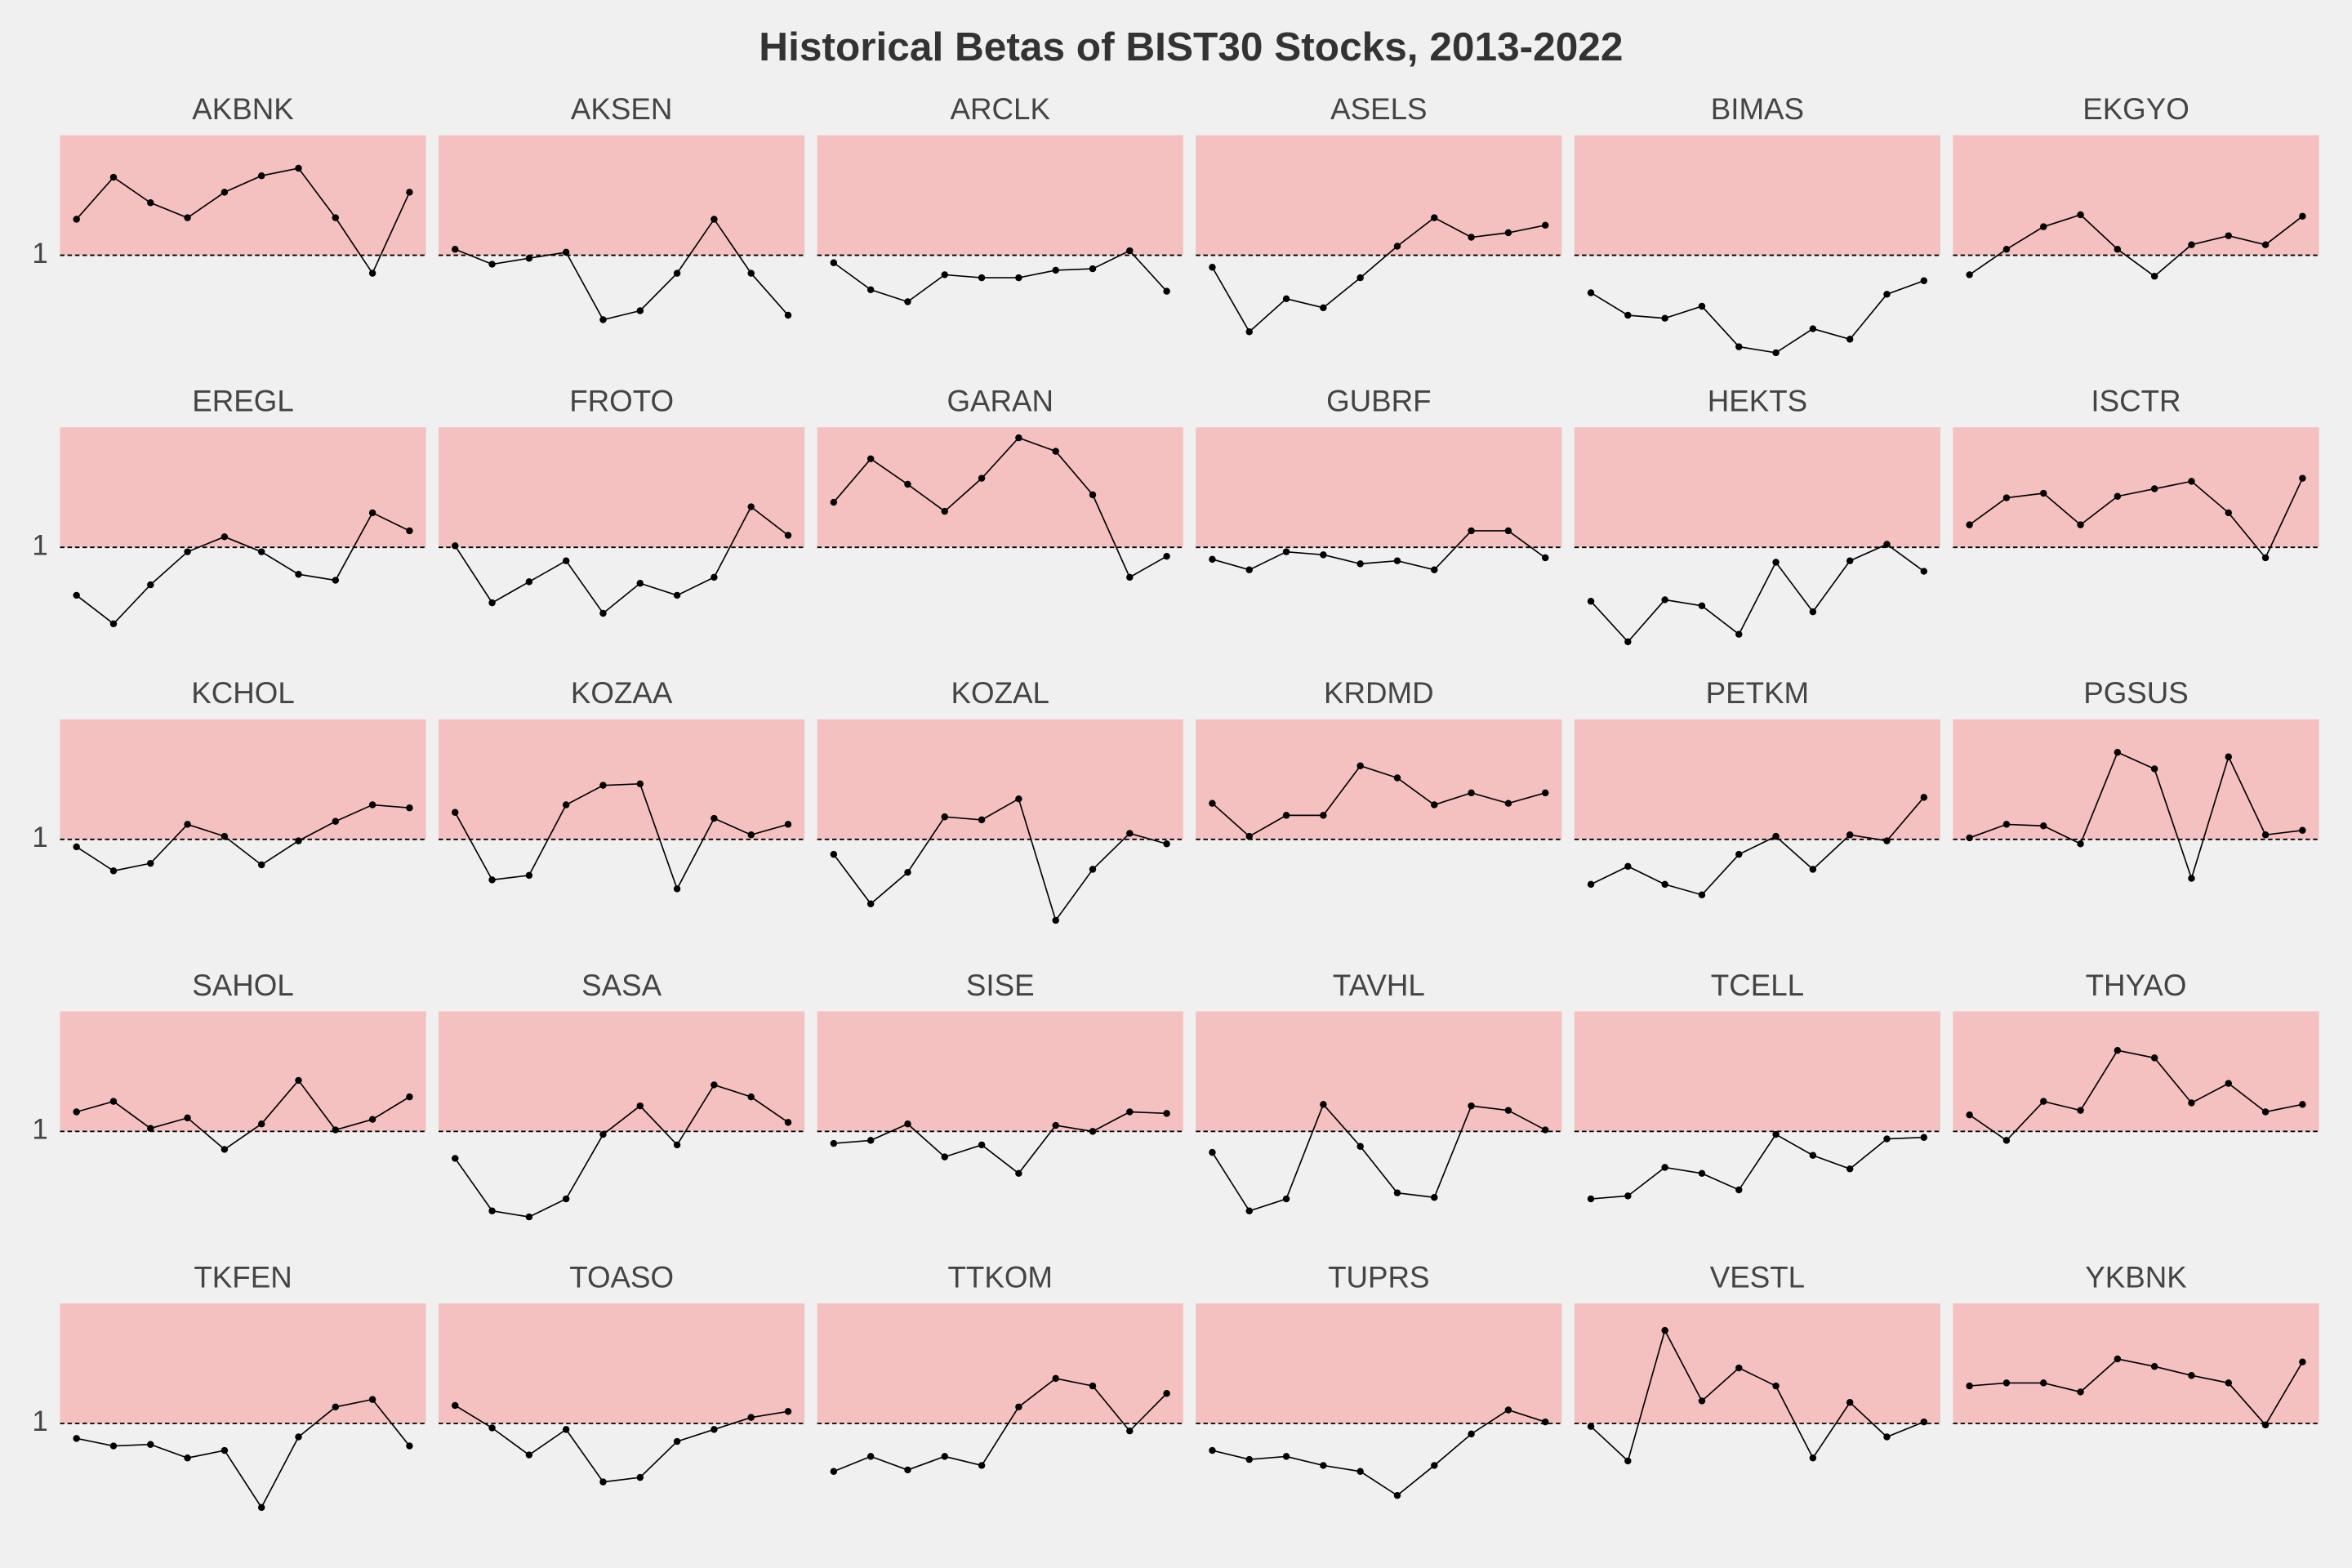 Image resolution: width=2352 pixels, height=1568 pixels. I want to click on facet-label: HEKTS, so click(1757, 401).